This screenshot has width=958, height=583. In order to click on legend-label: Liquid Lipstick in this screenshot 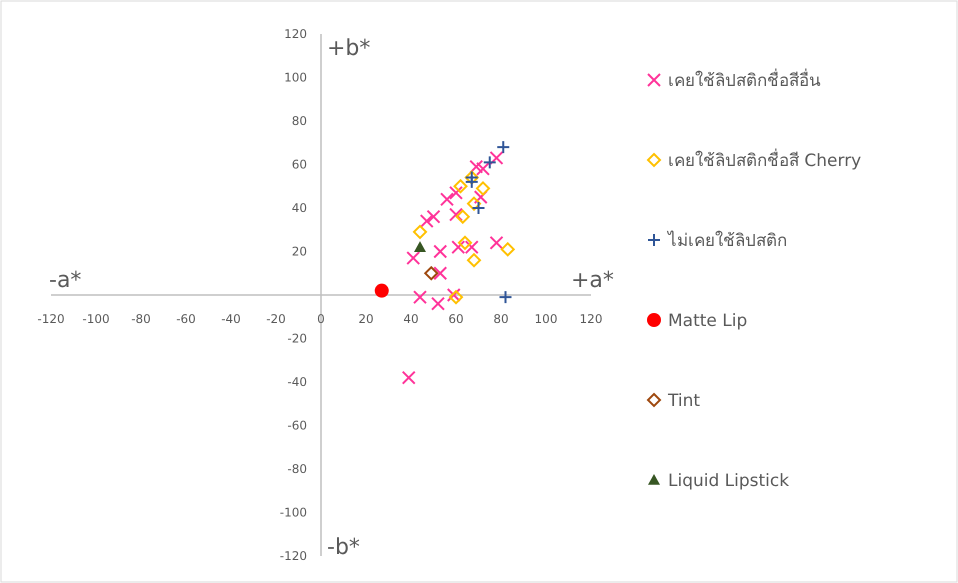, I will do `click(729, 481)`.